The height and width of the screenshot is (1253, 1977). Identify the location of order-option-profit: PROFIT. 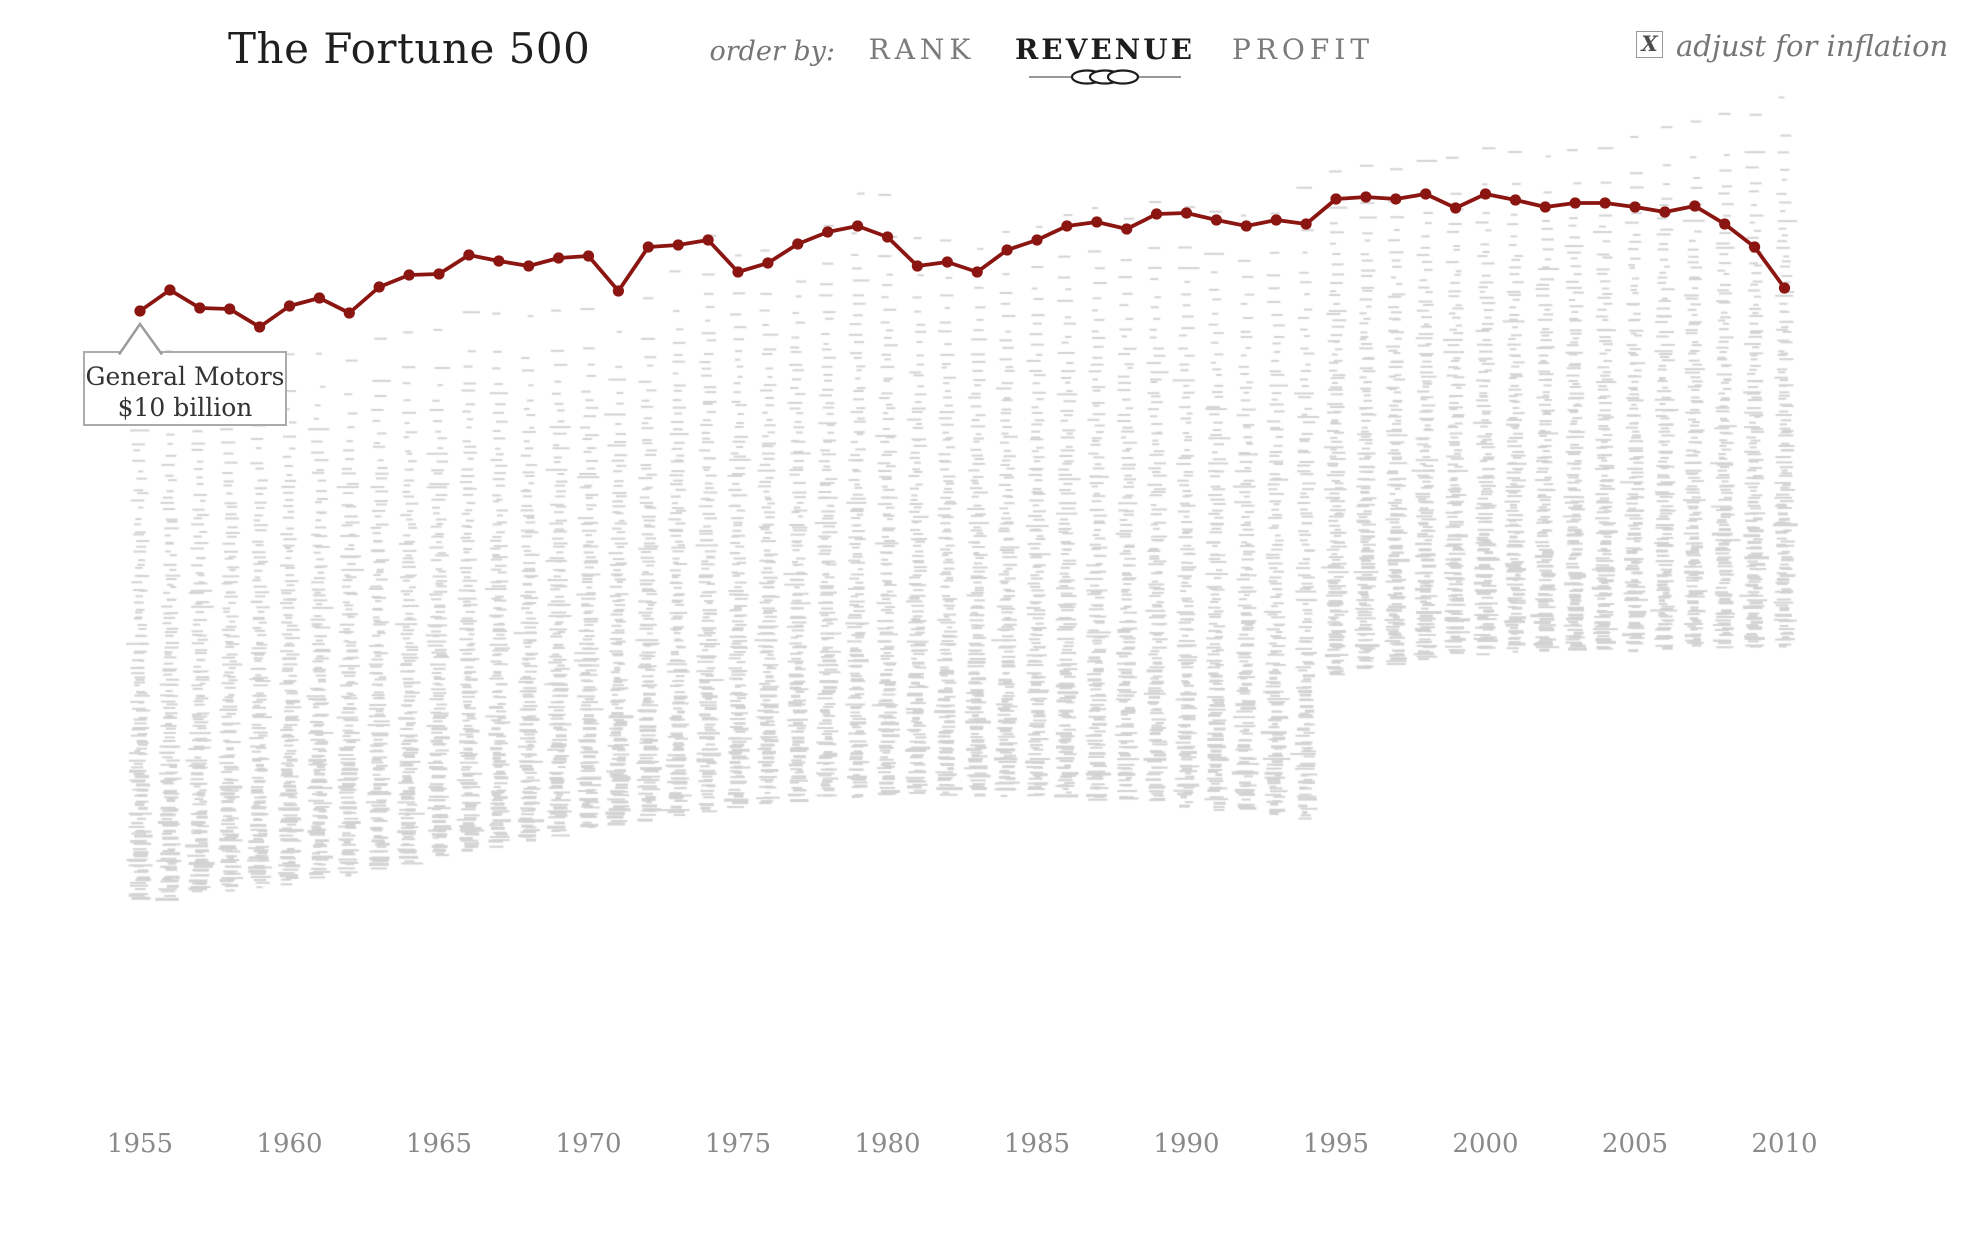
(1303, 49).